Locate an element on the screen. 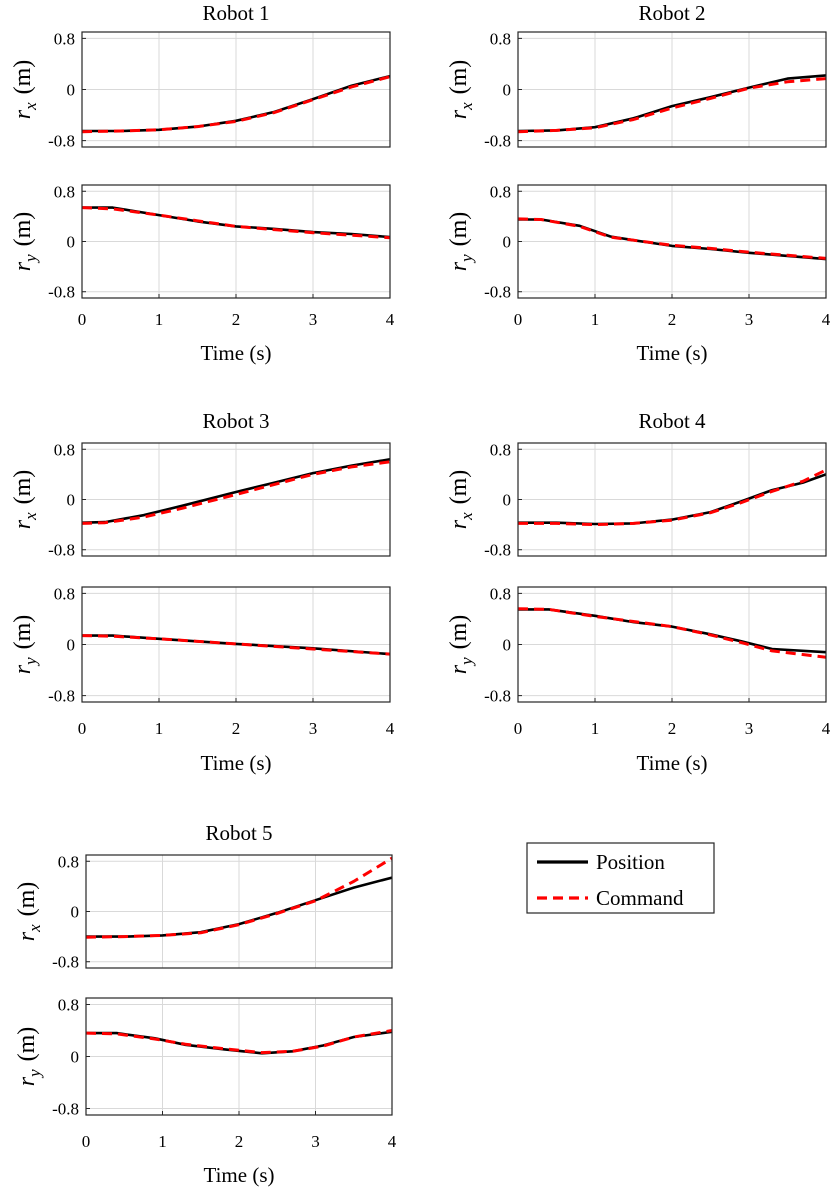 This screenshot has width=830, height=1194. chart-title: Robot 4 is located at coordinates (672, 421).